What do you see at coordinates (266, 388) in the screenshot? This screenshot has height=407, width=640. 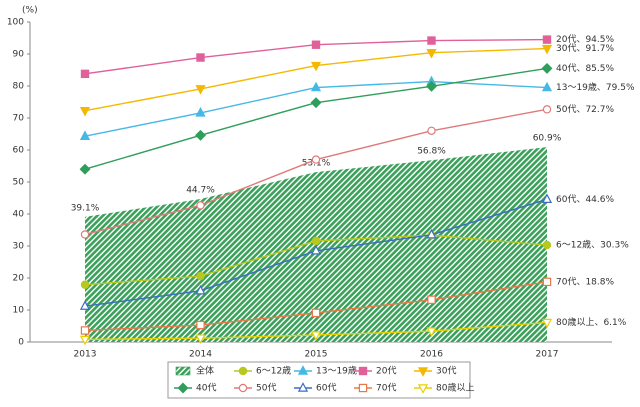 I see `legend-label: 50代` at bounding box center [266, 388].